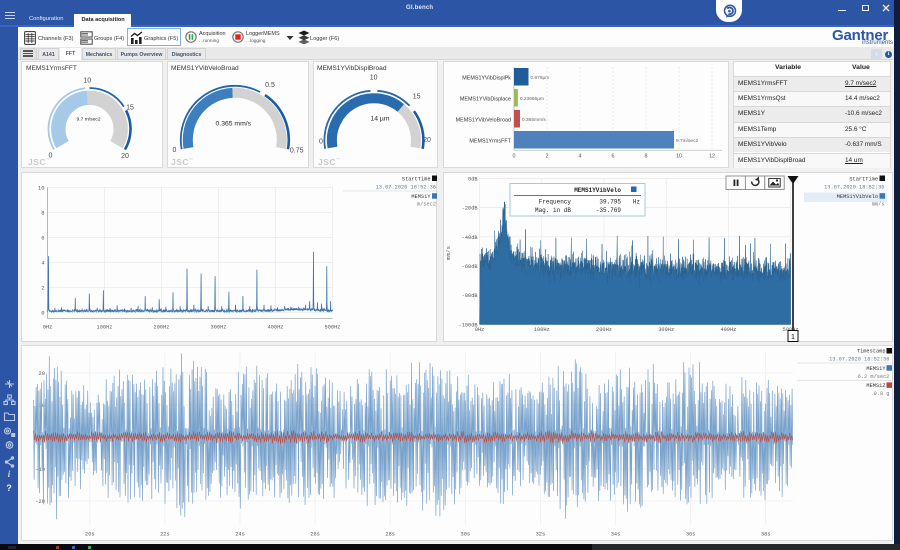 This screenshot has height=550, width=900. I want to click on svg-text: -80dB, so click(470, 296).